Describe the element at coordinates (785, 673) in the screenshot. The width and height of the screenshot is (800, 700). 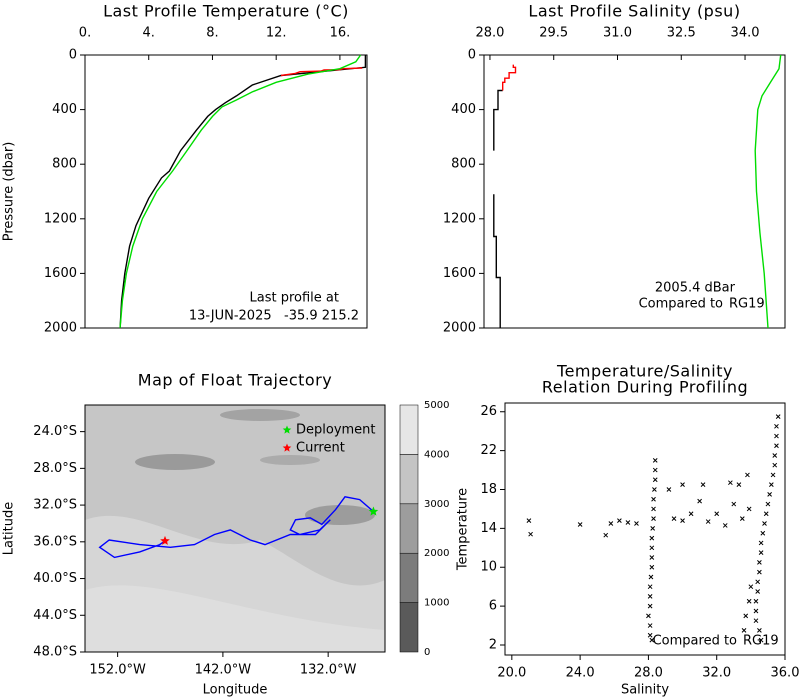
I see `x-tick-label: 36.0` at that location.